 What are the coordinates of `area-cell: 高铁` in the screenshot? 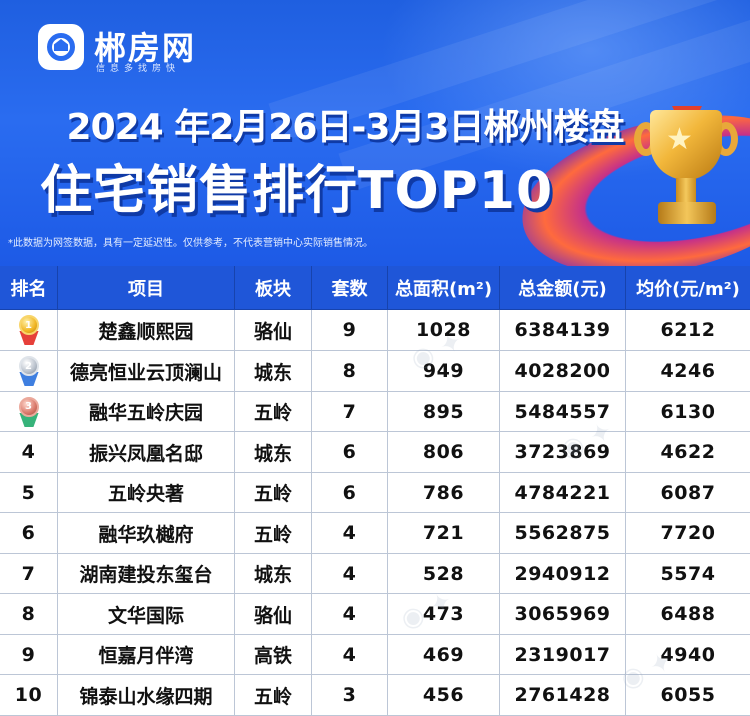 It's located at (273, 655).